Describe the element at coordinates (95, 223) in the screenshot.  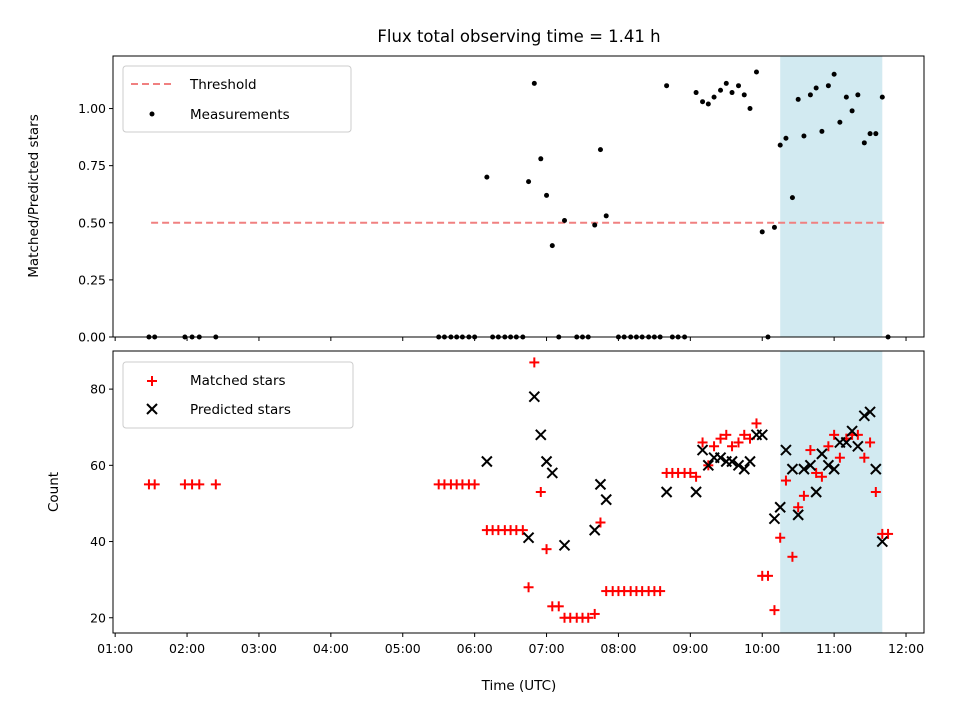
I see `top-y-ticks: 0.00 0.25 0.50 0.75 1.00` at that location.